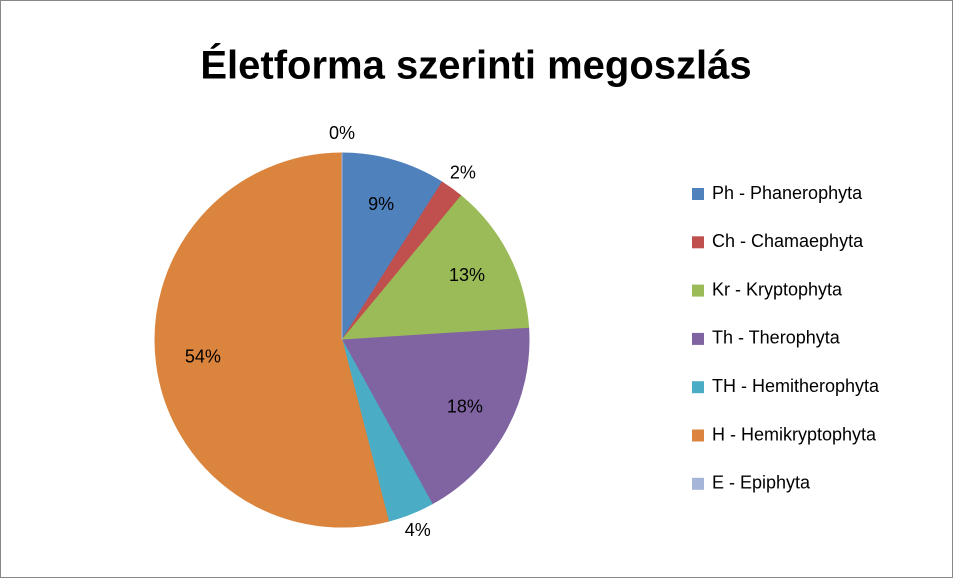  Describe the element at coordinates (475, 65) in the screenshot. I see `chart-title: Életforma szerinti megoszlás` at that location.